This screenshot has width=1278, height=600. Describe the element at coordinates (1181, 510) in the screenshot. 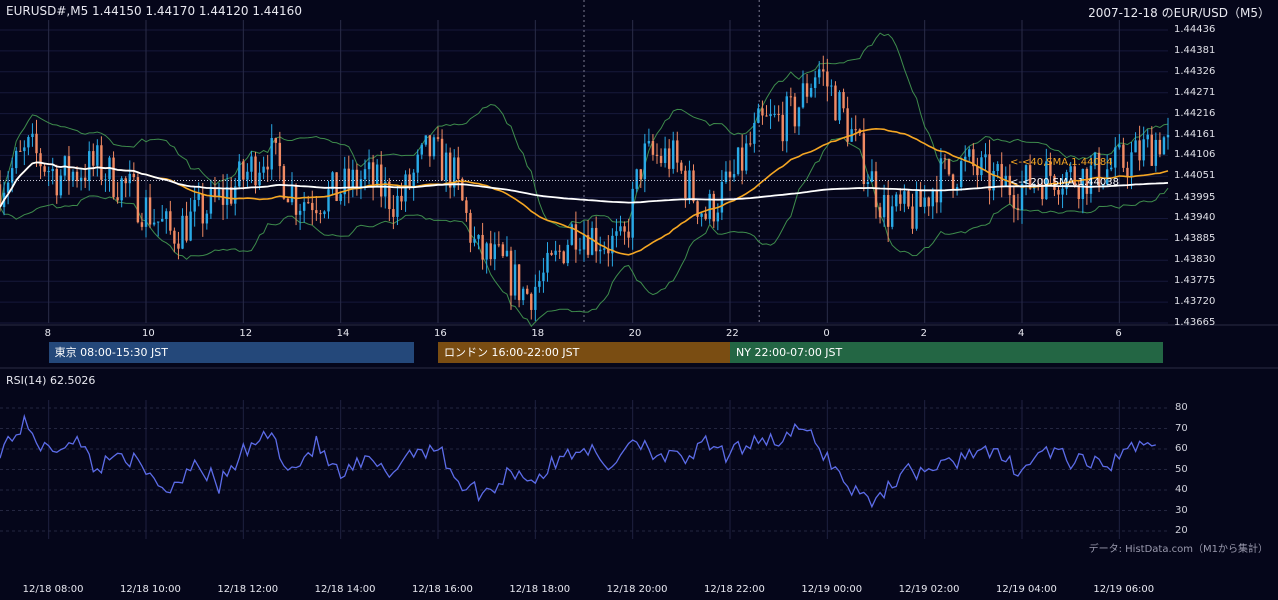

I see `rsi-tick-label: 30` at that location.